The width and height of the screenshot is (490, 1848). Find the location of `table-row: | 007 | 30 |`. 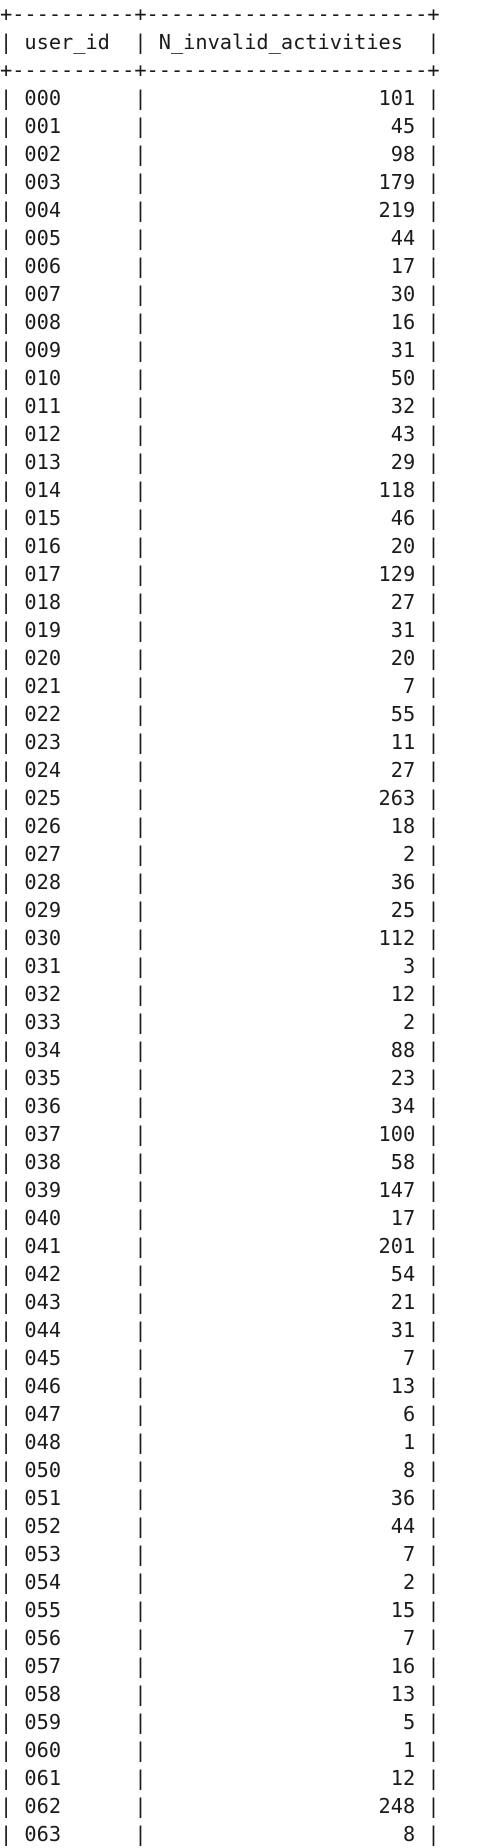

table-row: | 007 | 30 | is located at coordinates (220, 294).